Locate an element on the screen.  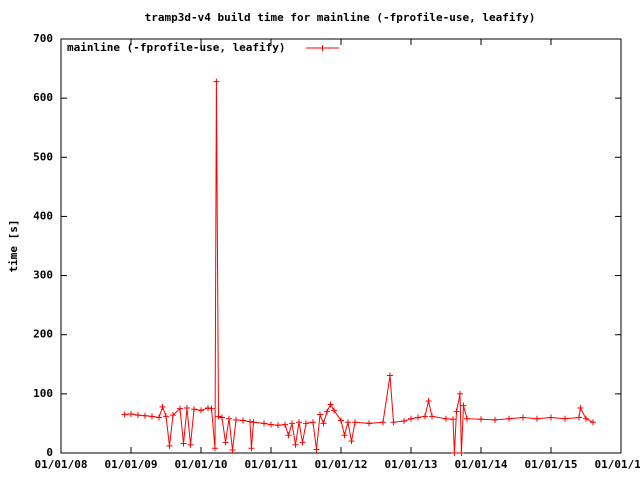
y-tick-label: 700 is located at coordinates (43, 38).